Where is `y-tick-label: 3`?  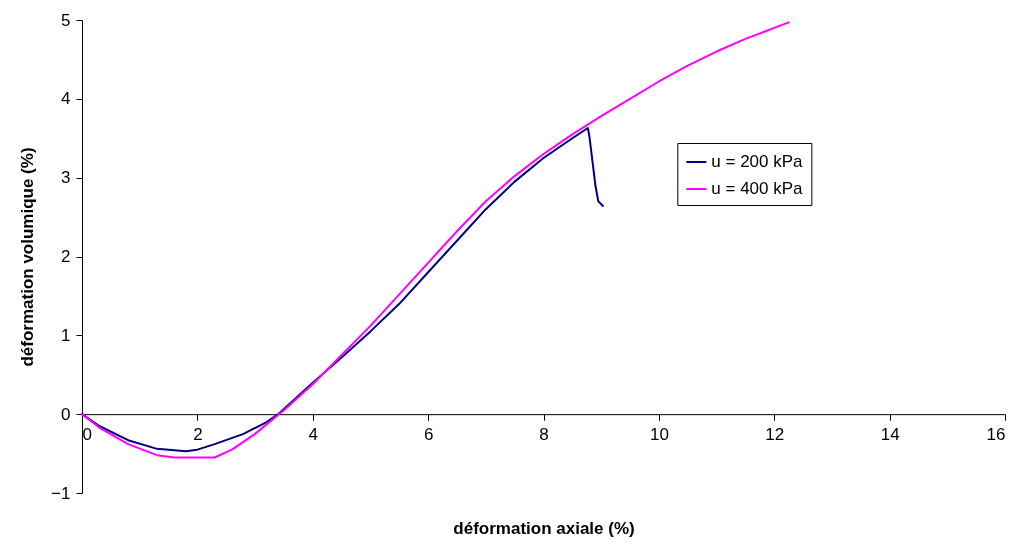
y-tick-label: 3 is located at coordinates (66, 178).